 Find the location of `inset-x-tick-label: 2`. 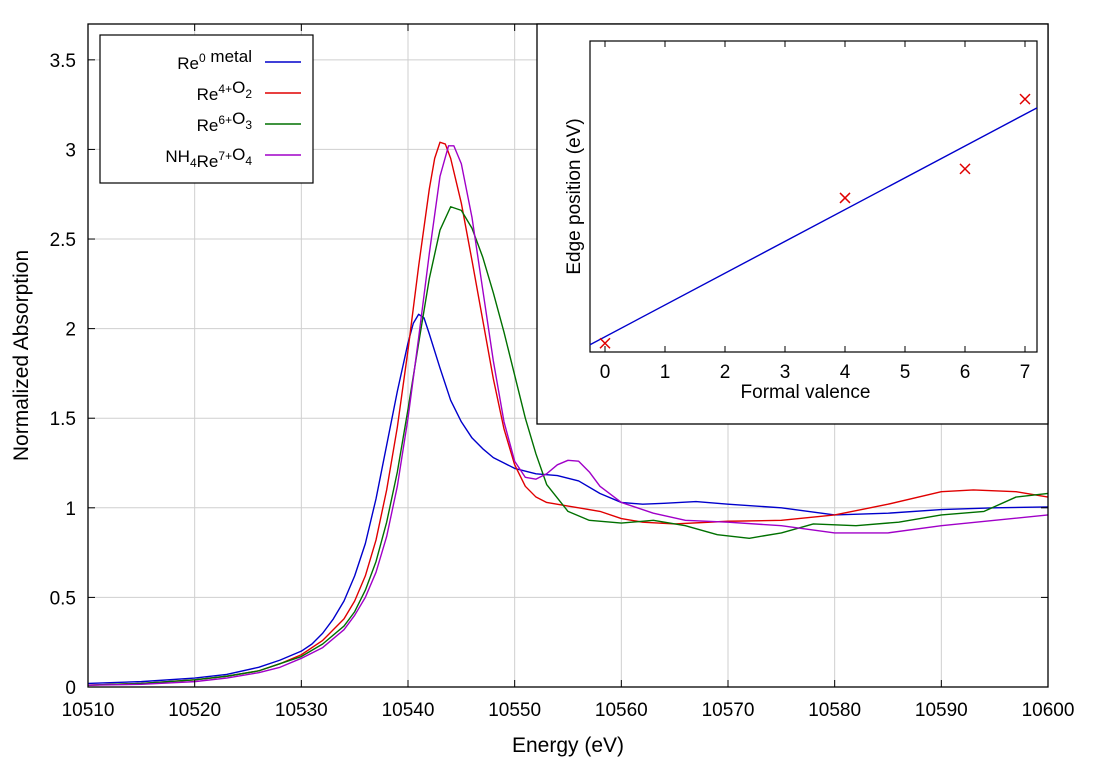

inset-x-tick-label: 2 is located at coordinates (725, 372).